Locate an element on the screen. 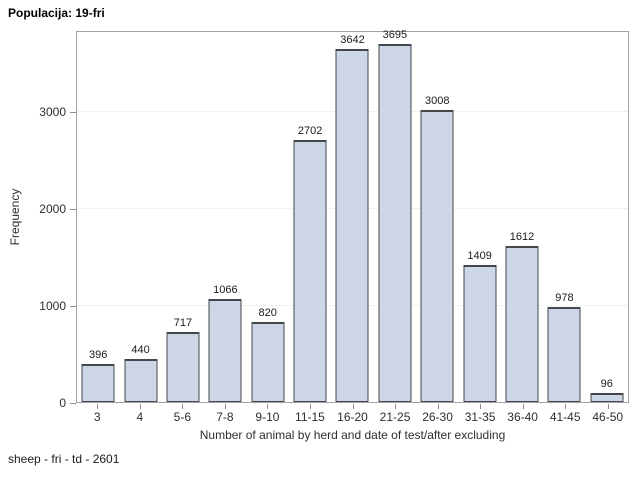 This screenshot has height=480, width=640. bar-value-label: 978 is located at coordinates (564, 298).